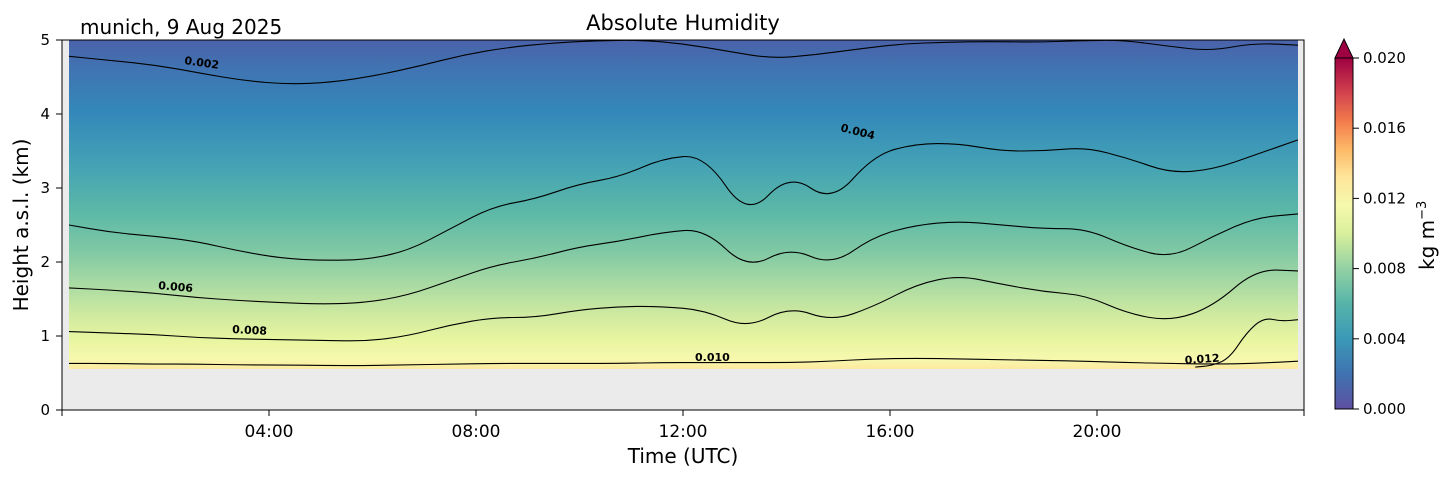  What do you see at coordinates (683, 456) in the screenshot?
I see `x-axis-label: Time (UTC)` at bounding box center [683, 456].